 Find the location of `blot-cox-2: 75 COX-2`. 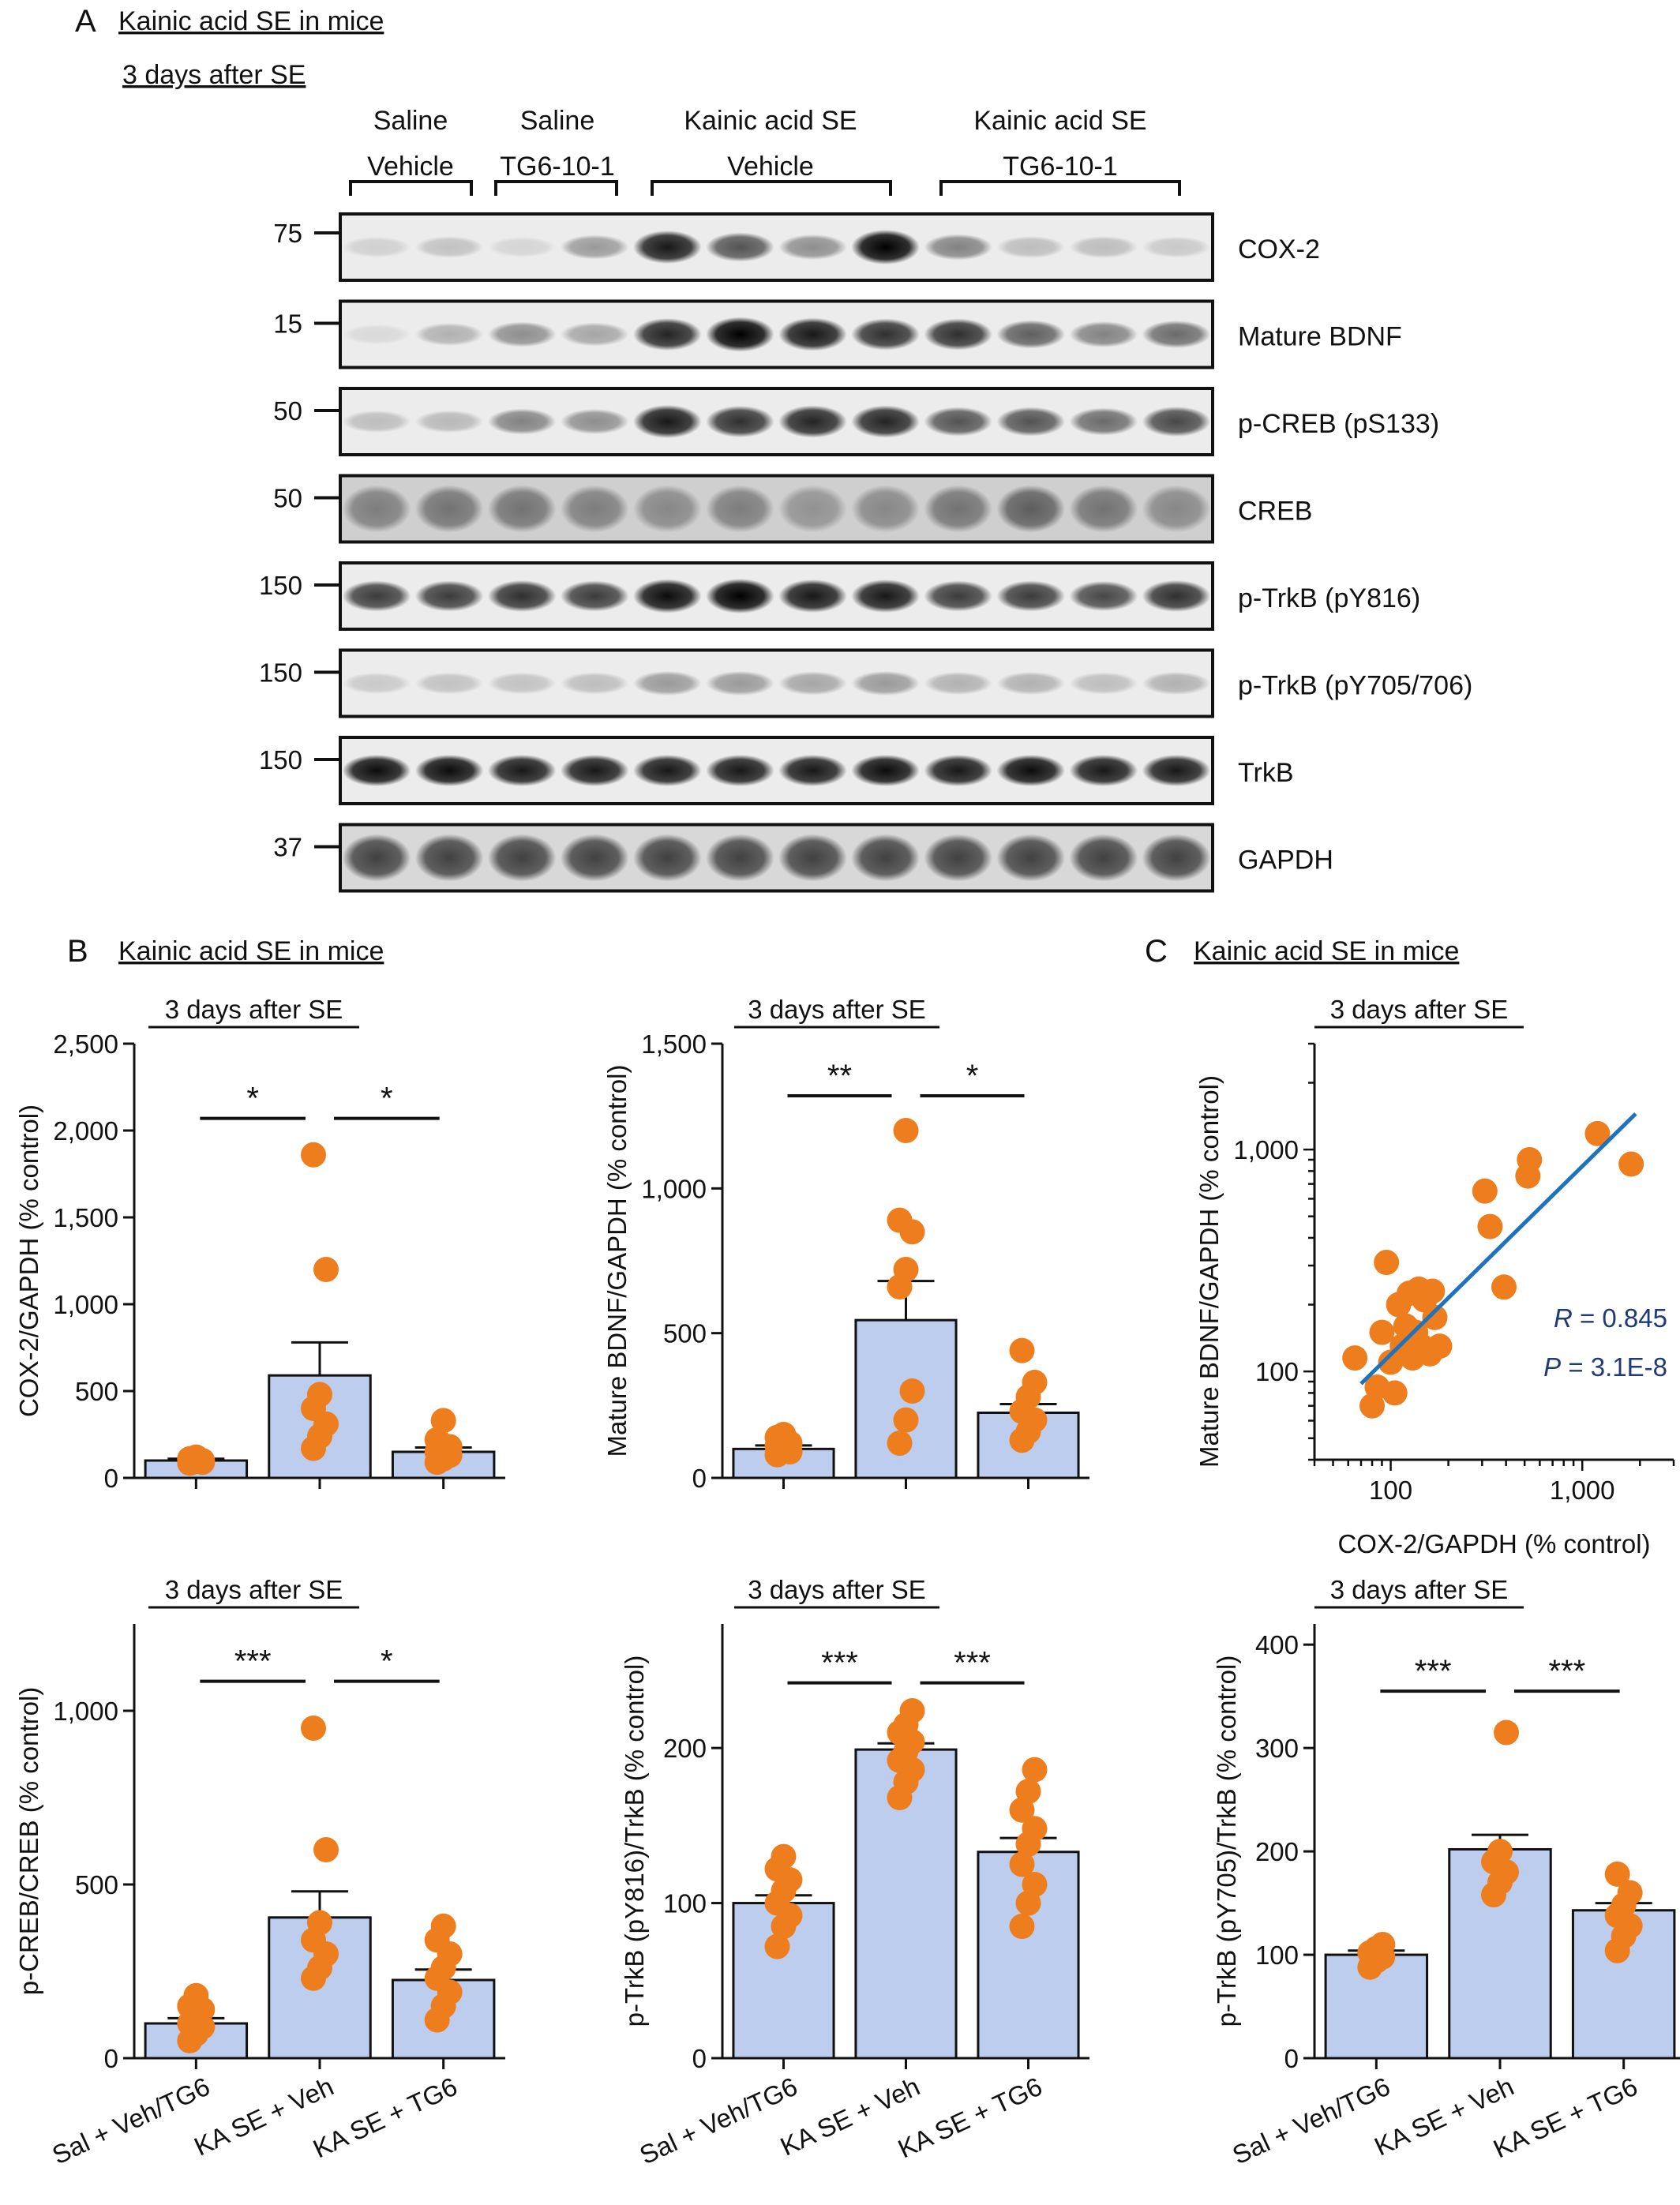

blot-cox-2: 75 COX-2 is located at coordinates (796, 247).